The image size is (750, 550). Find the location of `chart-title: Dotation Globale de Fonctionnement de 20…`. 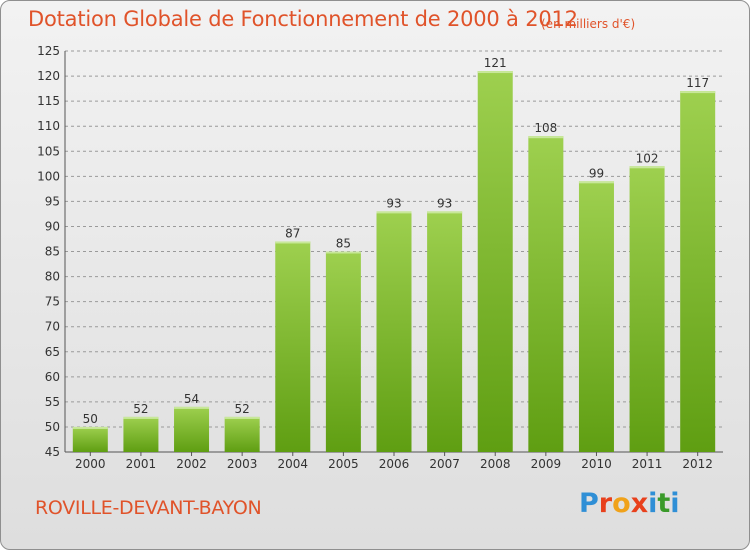

chart-title: Dotation Globale de Fonctionnement de 20… is located at coordinates (303, 19).